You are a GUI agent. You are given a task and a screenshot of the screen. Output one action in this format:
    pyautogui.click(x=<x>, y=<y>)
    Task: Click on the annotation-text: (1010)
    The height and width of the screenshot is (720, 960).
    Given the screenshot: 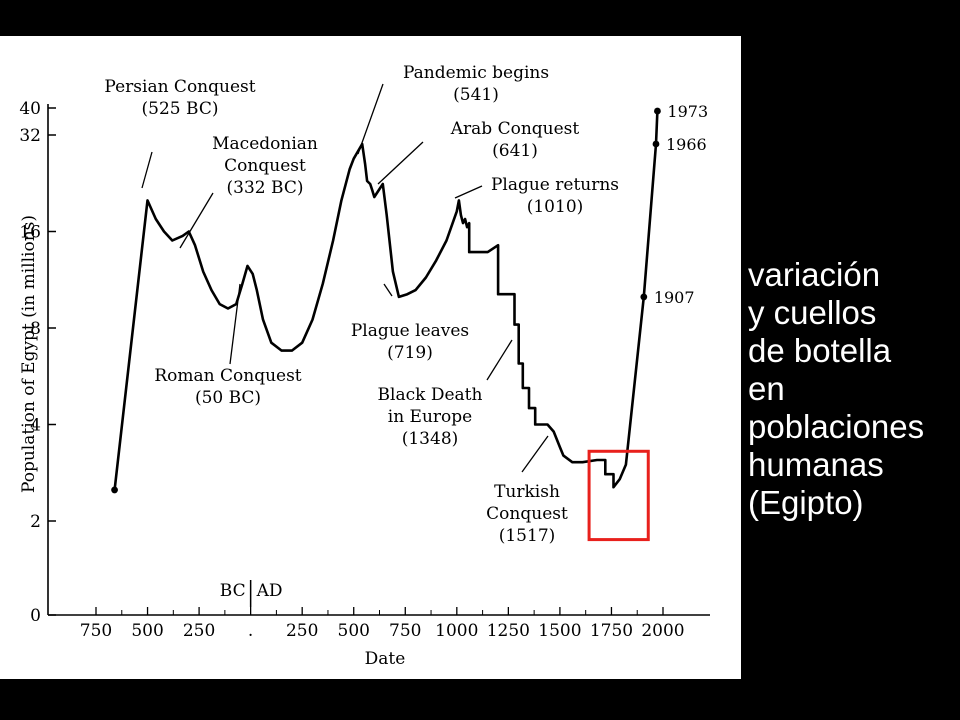 What is the action you would take?
    pyautogui.click(x=555, y=207)
    